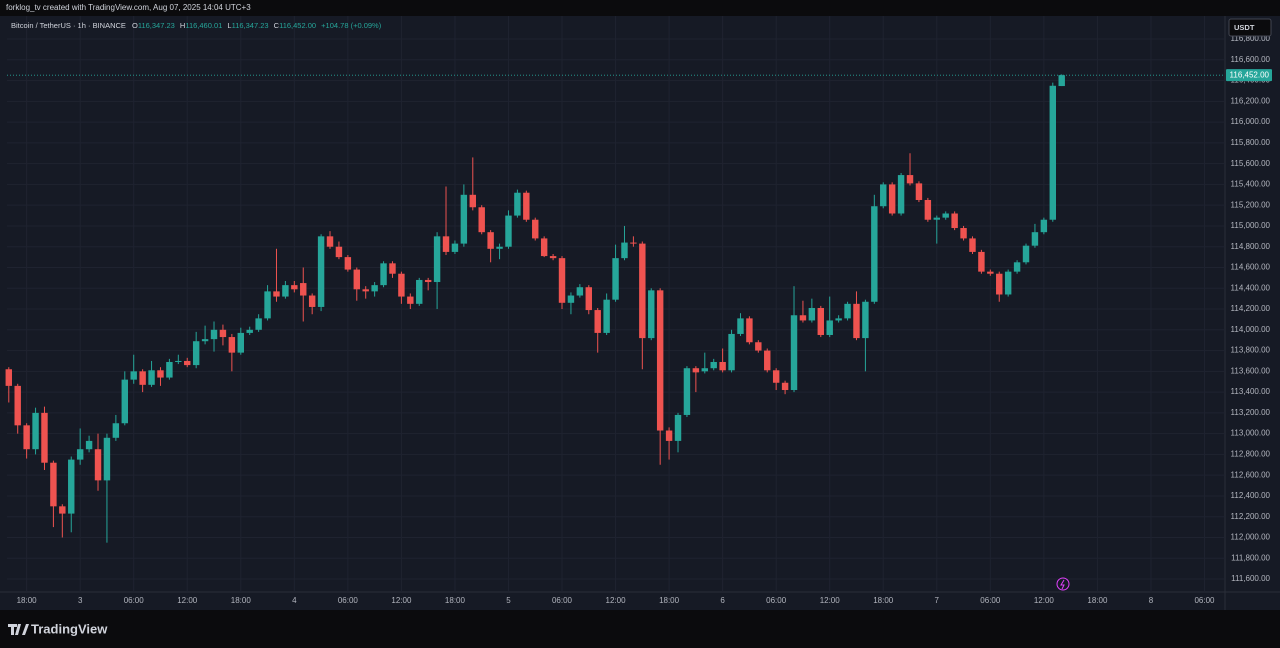 Image resolution: width=1280 pixels, height=648 pixels. I want to click on open-label: O, so click(135, 25).